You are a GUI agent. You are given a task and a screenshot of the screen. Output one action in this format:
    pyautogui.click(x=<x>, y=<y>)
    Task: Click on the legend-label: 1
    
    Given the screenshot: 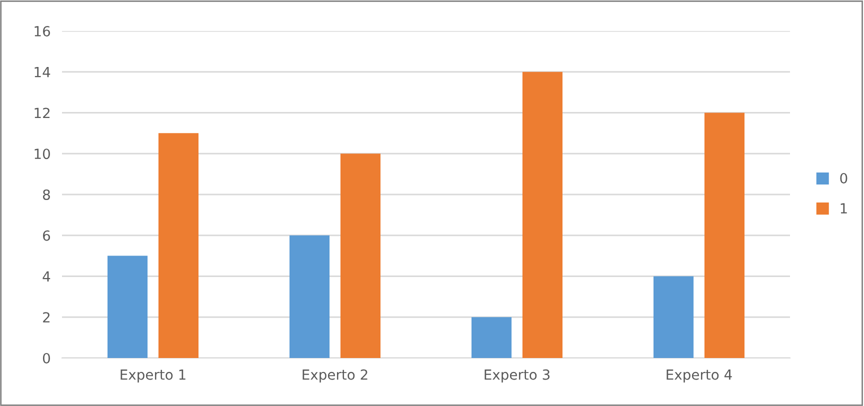 What is the action you would take?
    pyautogui.click(x=843, y=208)
    